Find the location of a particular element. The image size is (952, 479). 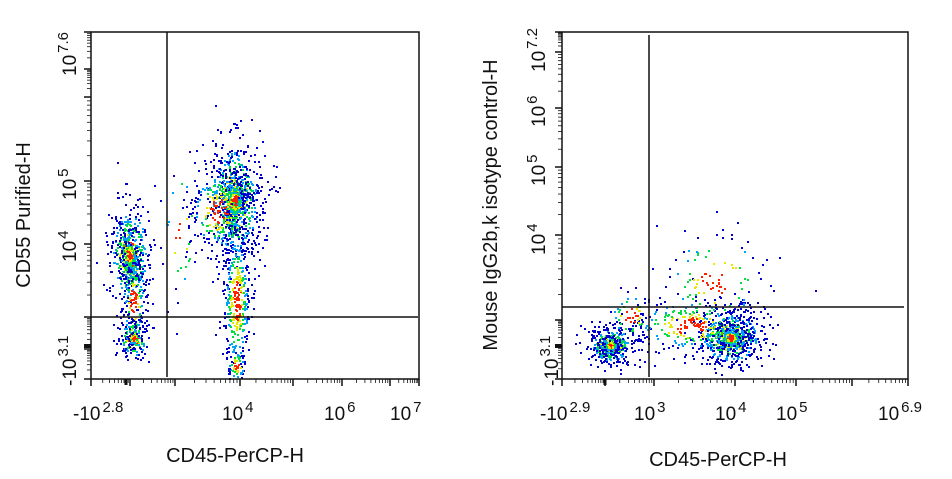

x-axis-label: CD45-PerCP-H is located at coordinates (235, 456).